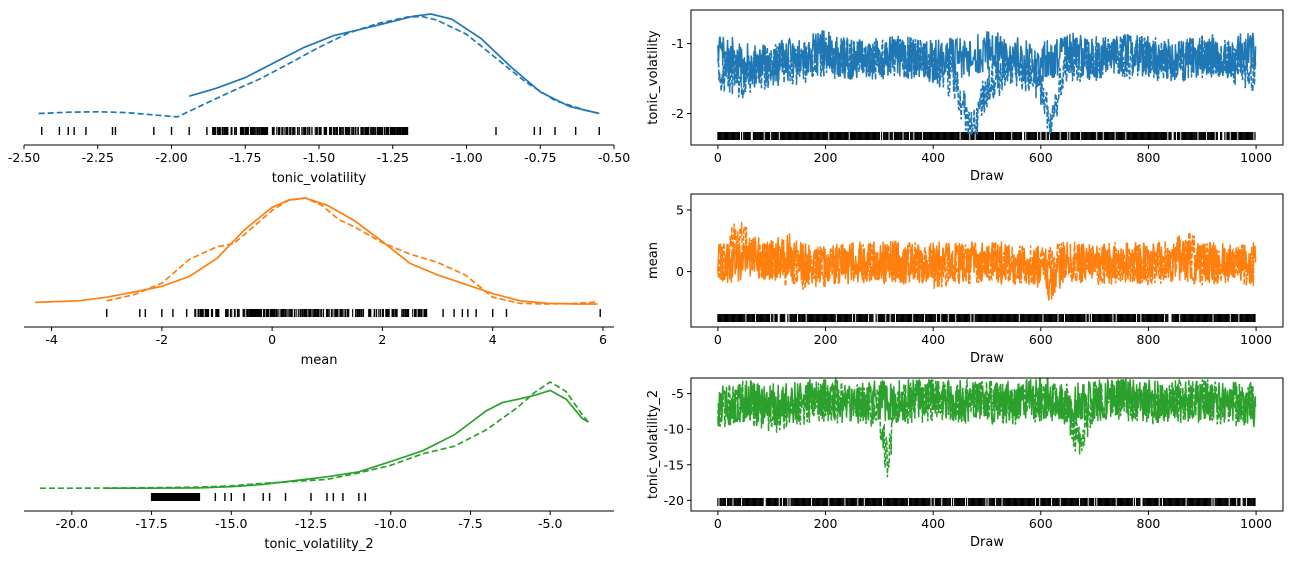 Image resolution: width=1291 pixels, height=563 pixels. I want to click on x-tick-label: 6, so click(603, 339).